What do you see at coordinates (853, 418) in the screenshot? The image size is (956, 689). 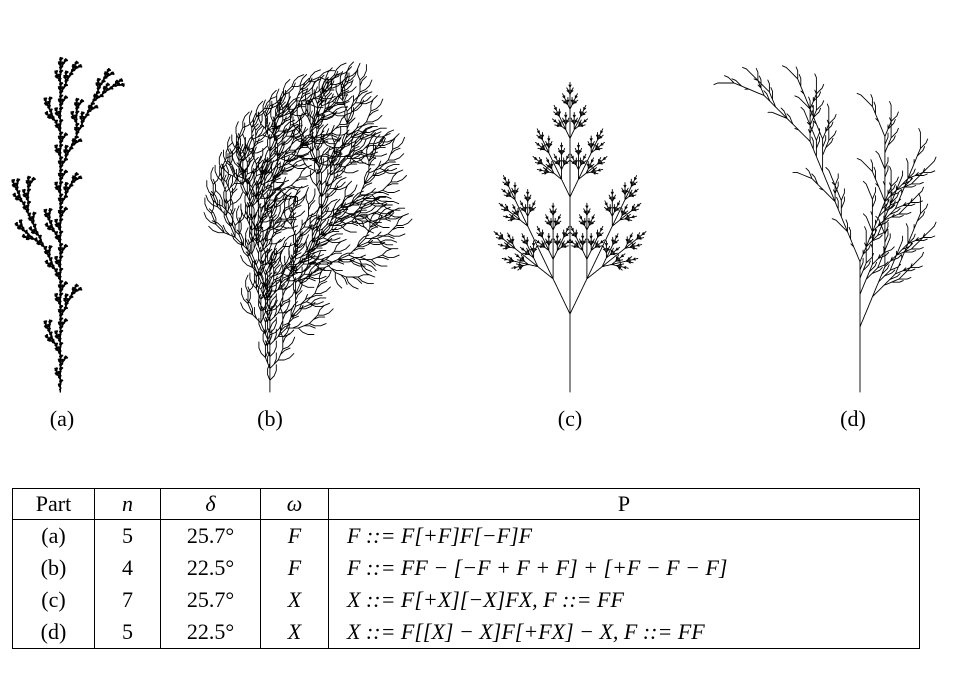 I see `caption-d: (d)` at bounding box center [853, 418].